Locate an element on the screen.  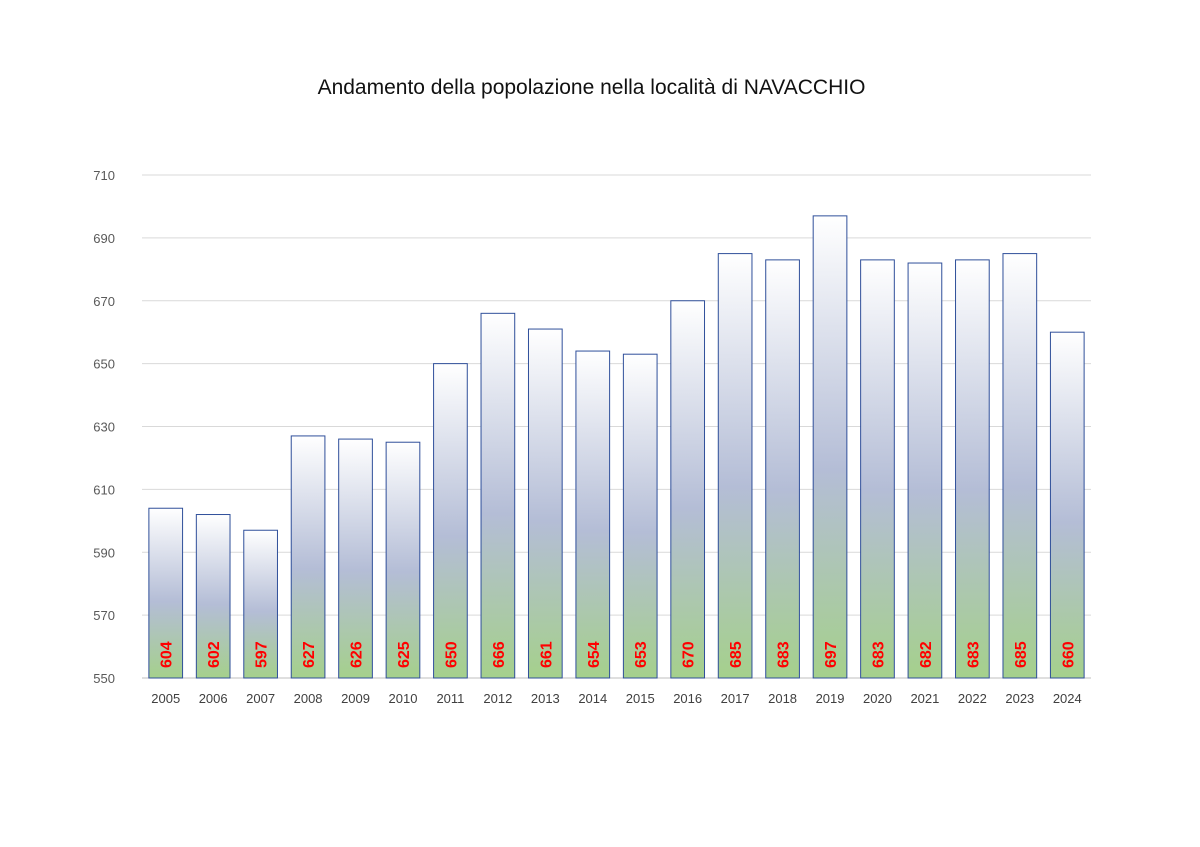
bar-2012 is located at coordinates (498, 495).